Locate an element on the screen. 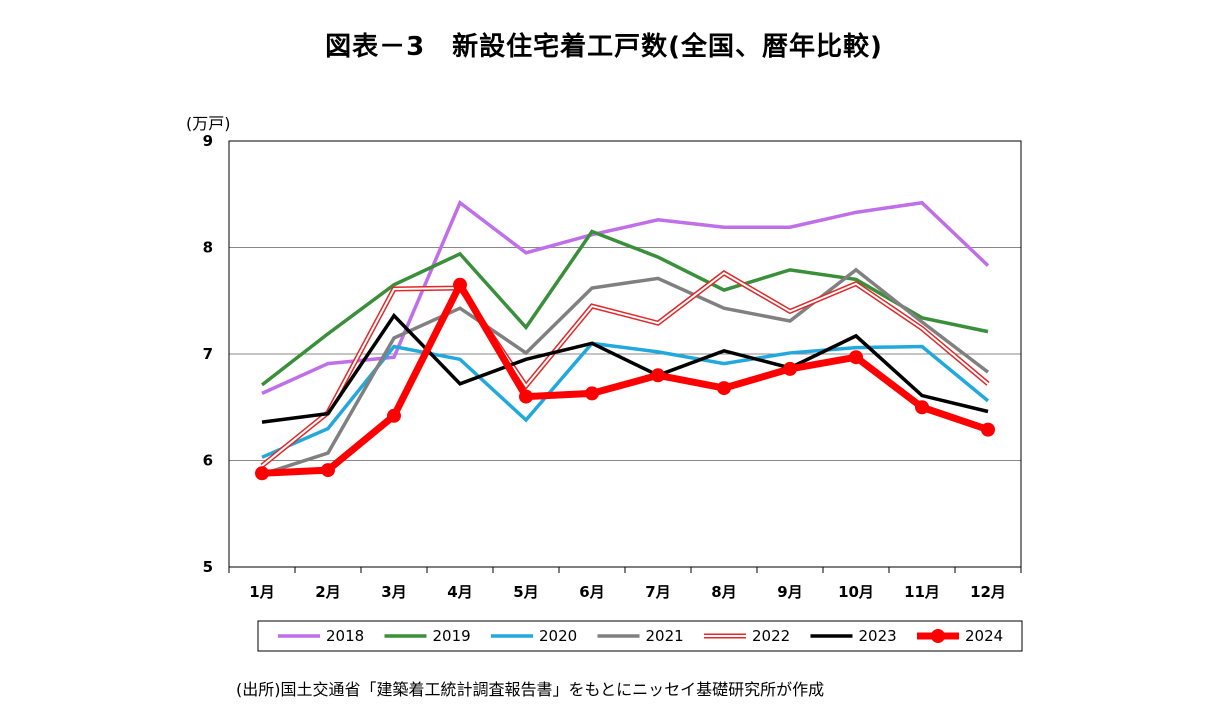 This screenshot has width=1208, height=728. legend-marker is located at coordinates (938, 636).